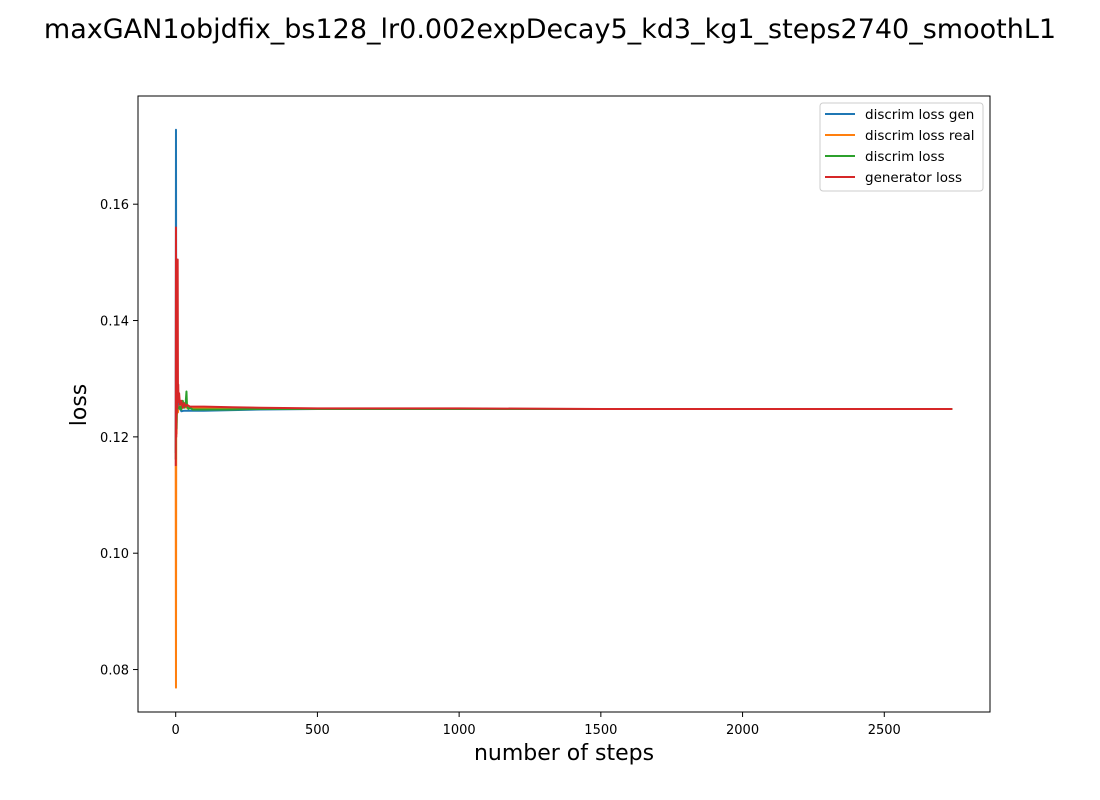 This screenshot has width=1100, height=800. What do you see at coordinates (459, 730) in the screenshot?
I see `x-tick-label: 1000` at bounding box center [459, 730].